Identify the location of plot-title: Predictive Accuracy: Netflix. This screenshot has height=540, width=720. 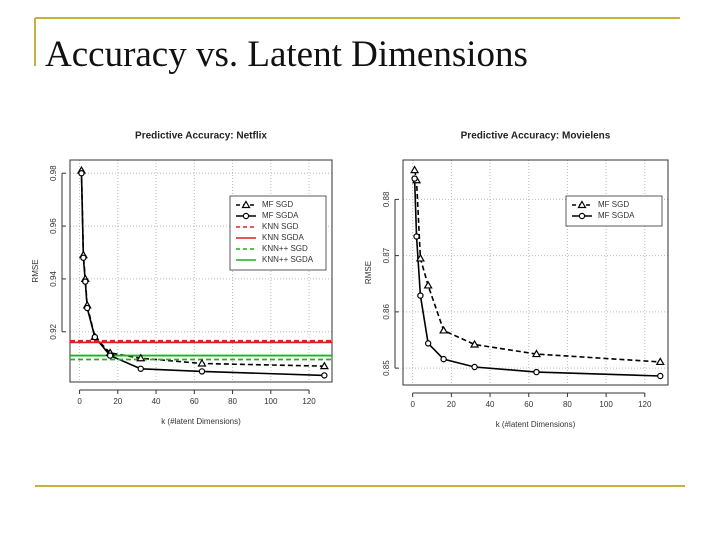
(201, 136).